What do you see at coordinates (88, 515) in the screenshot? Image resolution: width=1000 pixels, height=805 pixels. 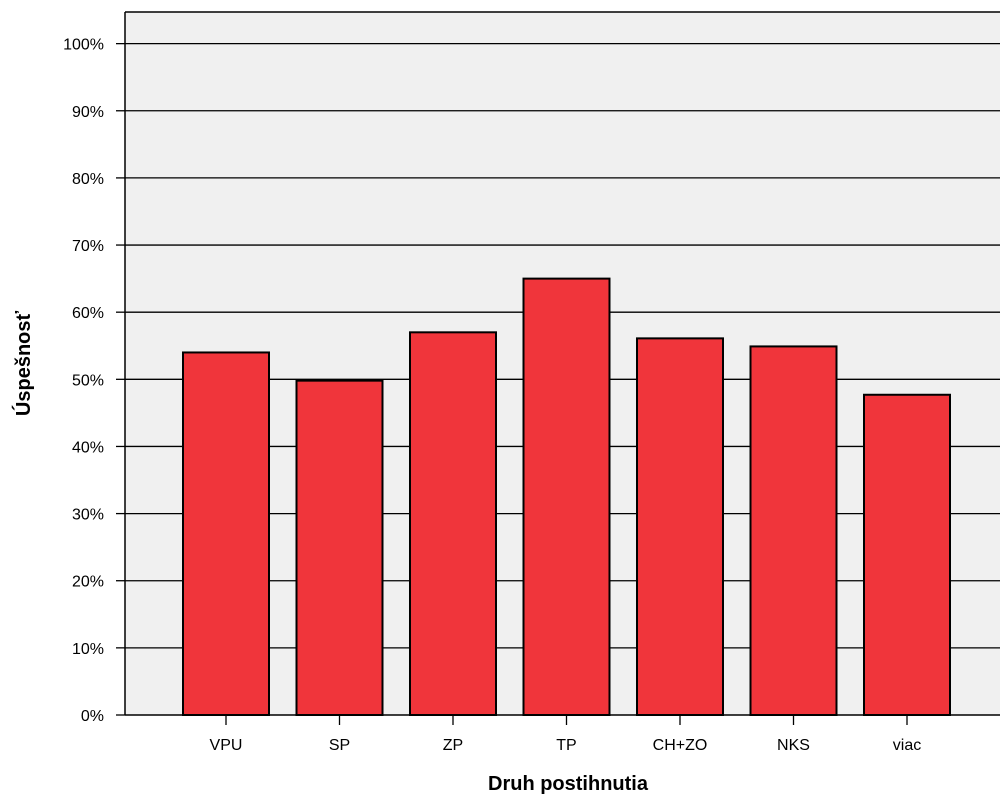 I see `y-tick-label: 30%` at bounding box center [88, 515].